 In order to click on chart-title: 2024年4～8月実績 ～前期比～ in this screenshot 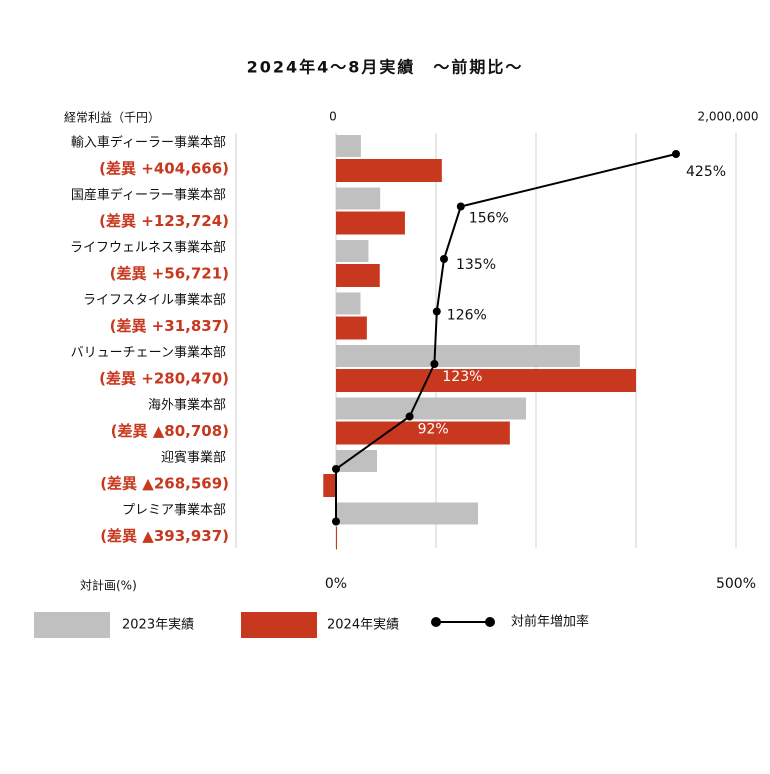, I will do `click(385, 67)`.